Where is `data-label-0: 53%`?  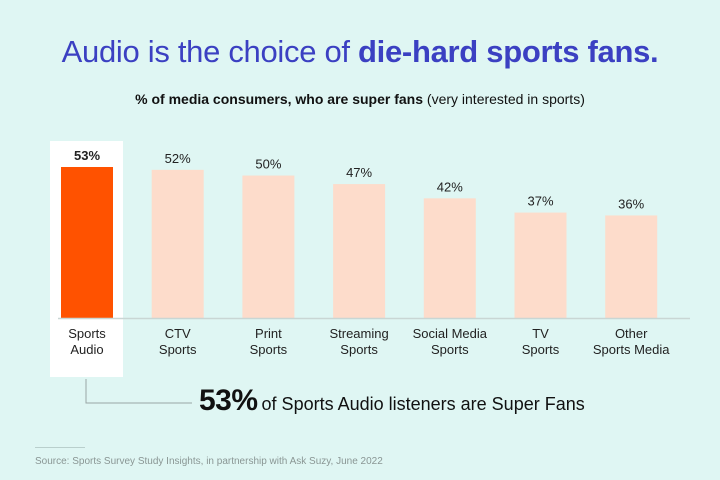
data-label-0: 53% is located at coordinates (87, 155).